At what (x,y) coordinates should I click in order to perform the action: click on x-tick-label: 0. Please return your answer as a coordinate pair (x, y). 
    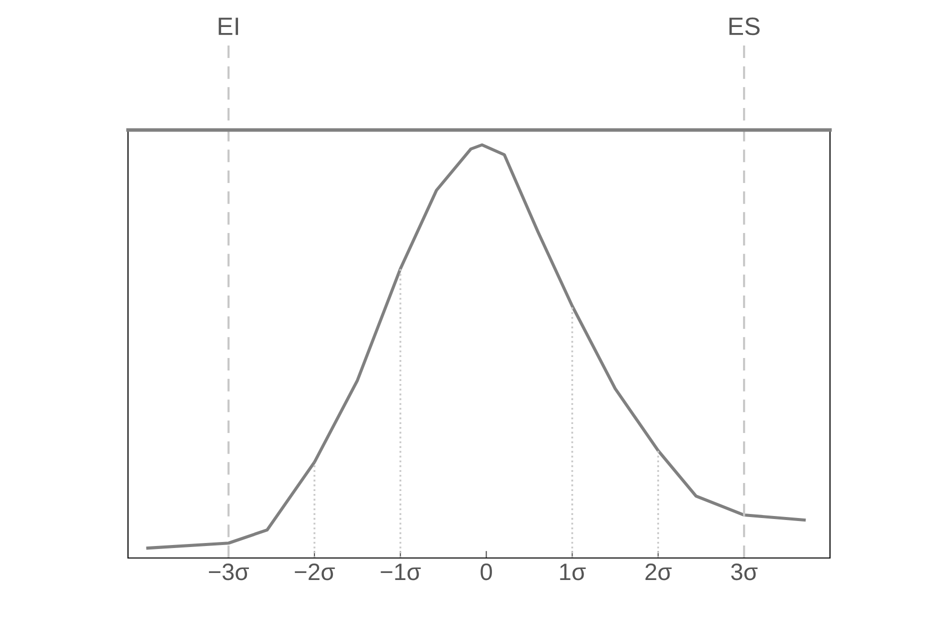
    Looking at the image, I should click on (486, 571).